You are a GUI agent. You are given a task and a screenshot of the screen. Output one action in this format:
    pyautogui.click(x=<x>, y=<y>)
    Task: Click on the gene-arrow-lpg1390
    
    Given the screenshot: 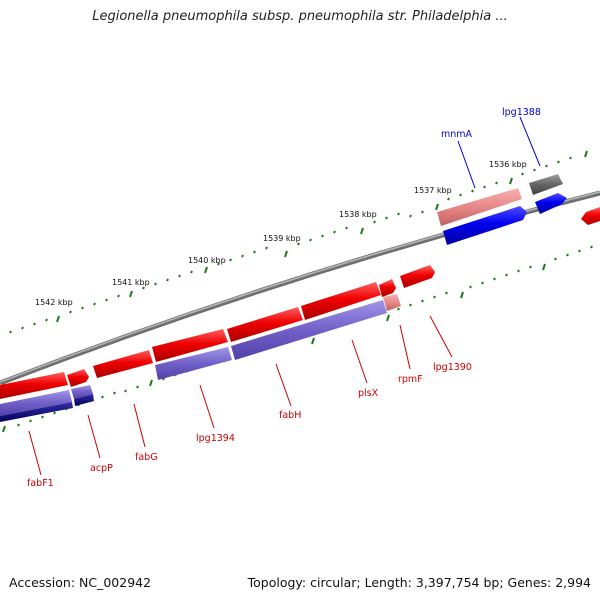 What is the action you would take?
    pyautogui.click(x=417, y=276)
    